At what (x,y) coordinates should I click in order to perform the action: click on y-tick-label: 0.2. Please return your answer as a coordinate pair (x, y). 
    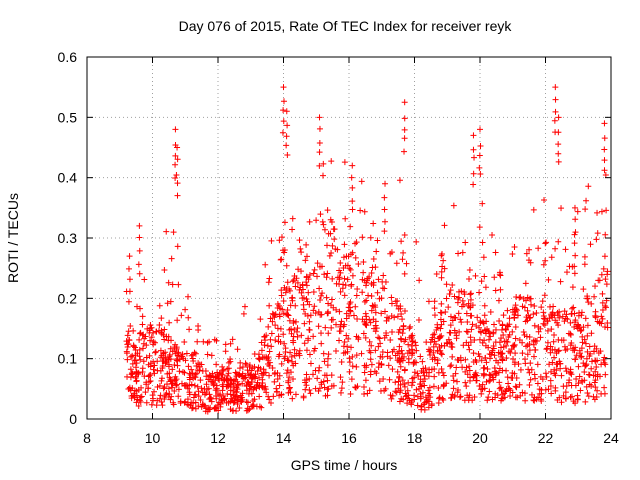
    Looking at the image, I should click on (68, 298).